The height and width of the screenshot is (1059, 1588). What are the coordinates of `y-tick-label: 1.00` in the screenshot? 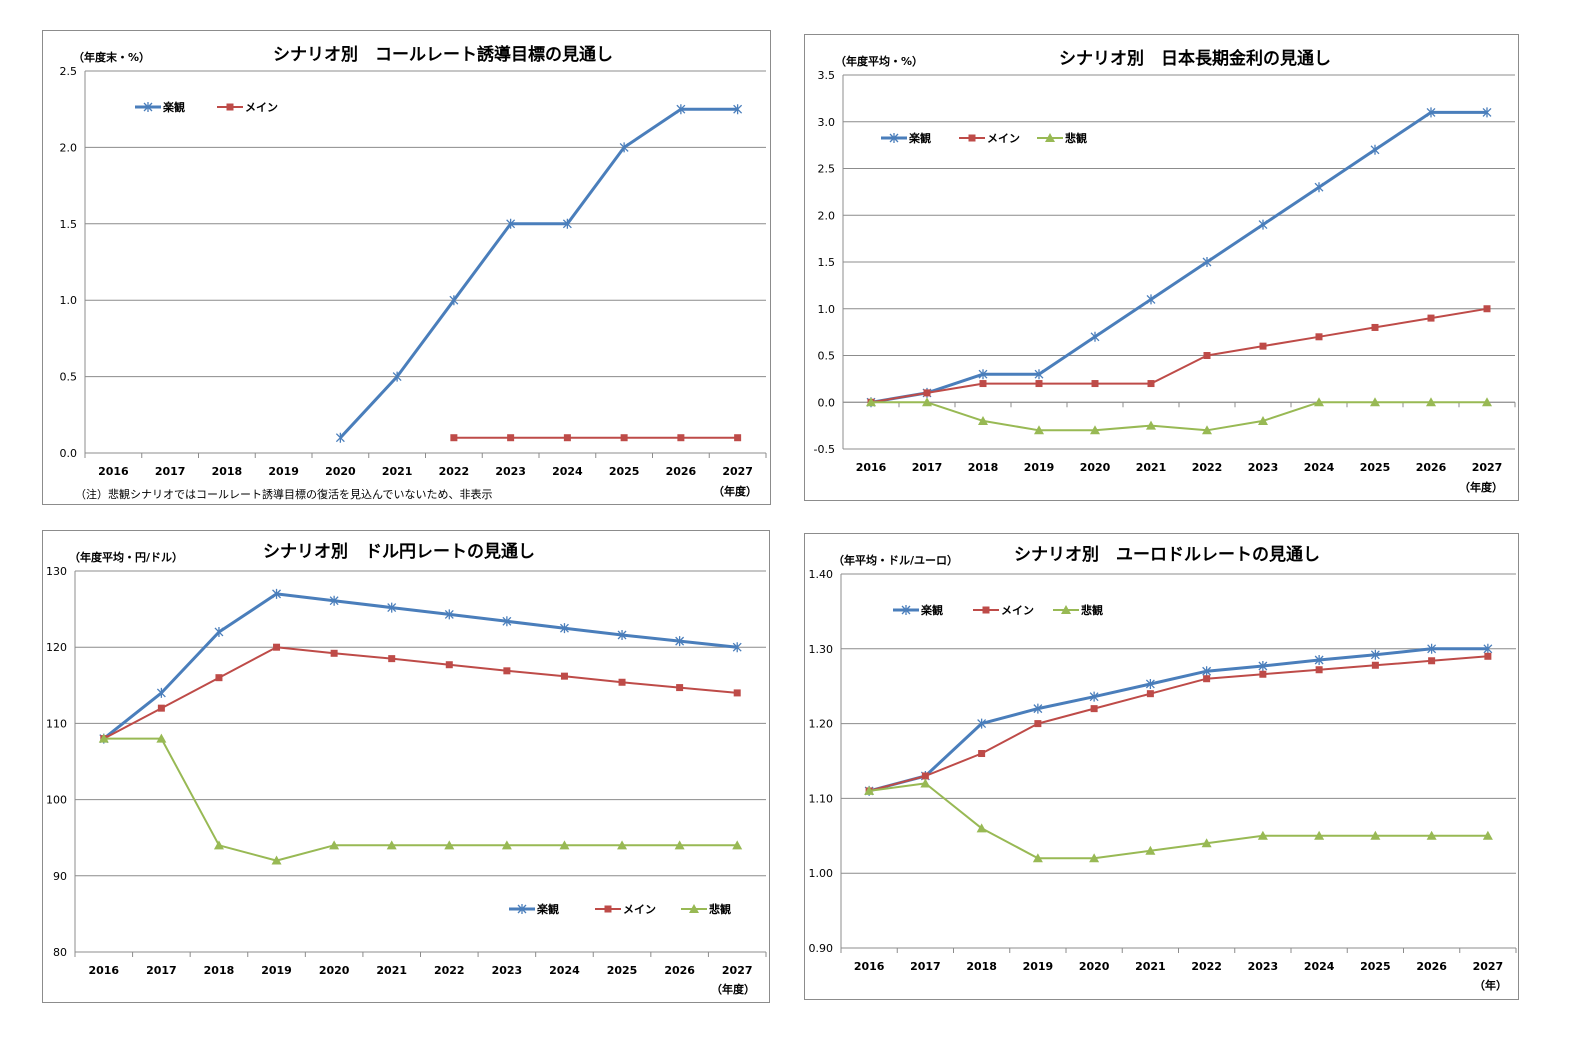 It's located at (821, 873).